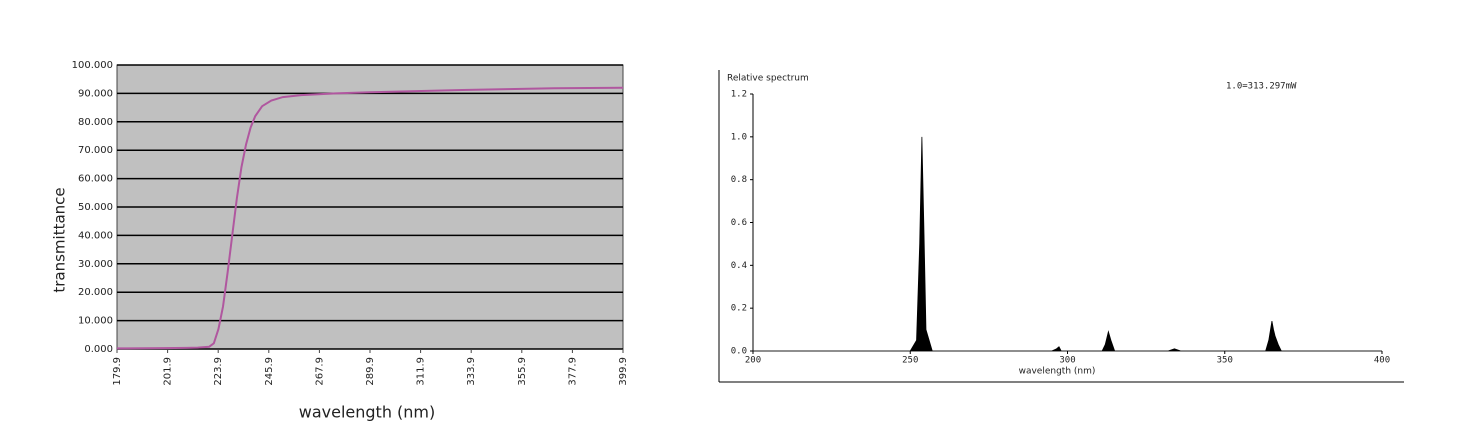  What do you see at coordinates (572, 371) in the screenshot?
I see `x-tick-label: 377.9` at bounding box center [572, 371].